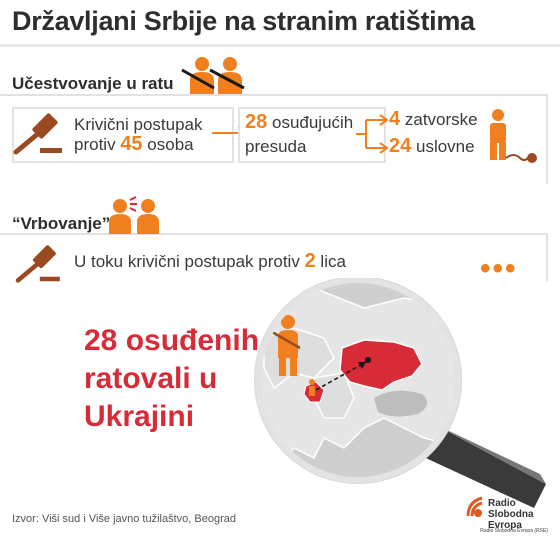 The width and height of the screenshot is (560, 538). I want to click on more-indicator: •••, so click(499, 268).